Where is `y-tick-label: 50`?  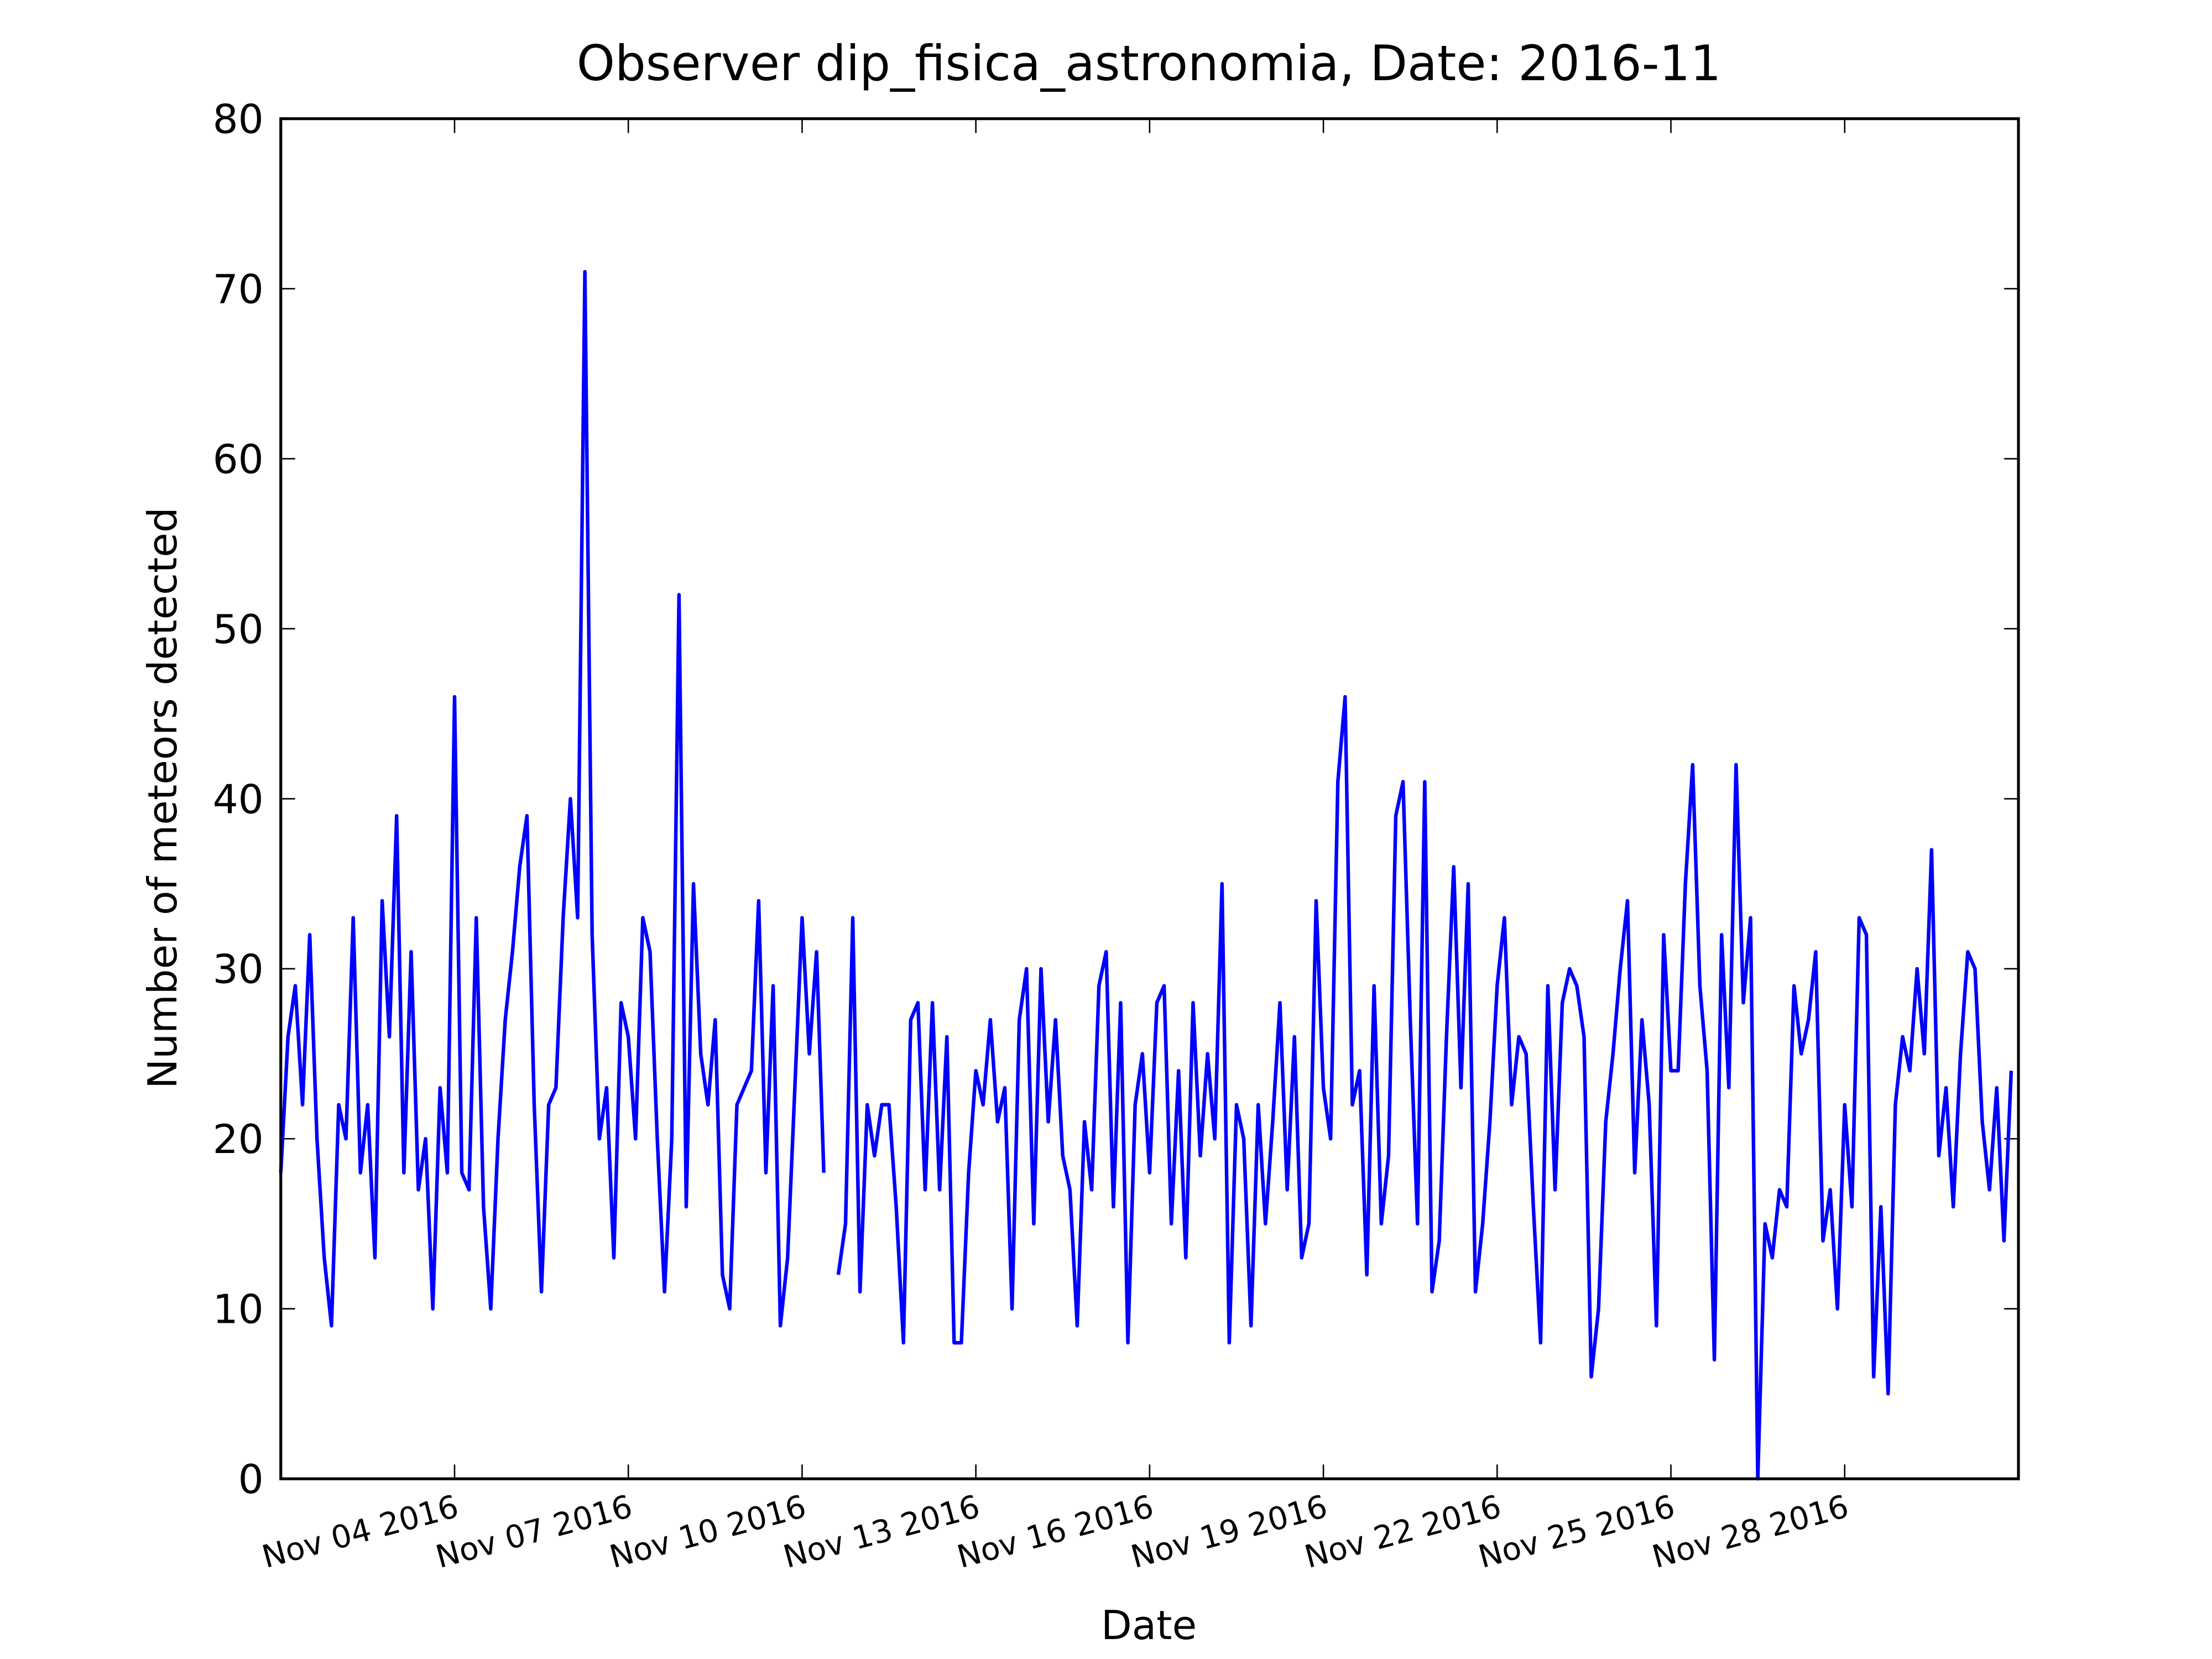
y-tick-label: 50 is located at coordinates (239, 630).